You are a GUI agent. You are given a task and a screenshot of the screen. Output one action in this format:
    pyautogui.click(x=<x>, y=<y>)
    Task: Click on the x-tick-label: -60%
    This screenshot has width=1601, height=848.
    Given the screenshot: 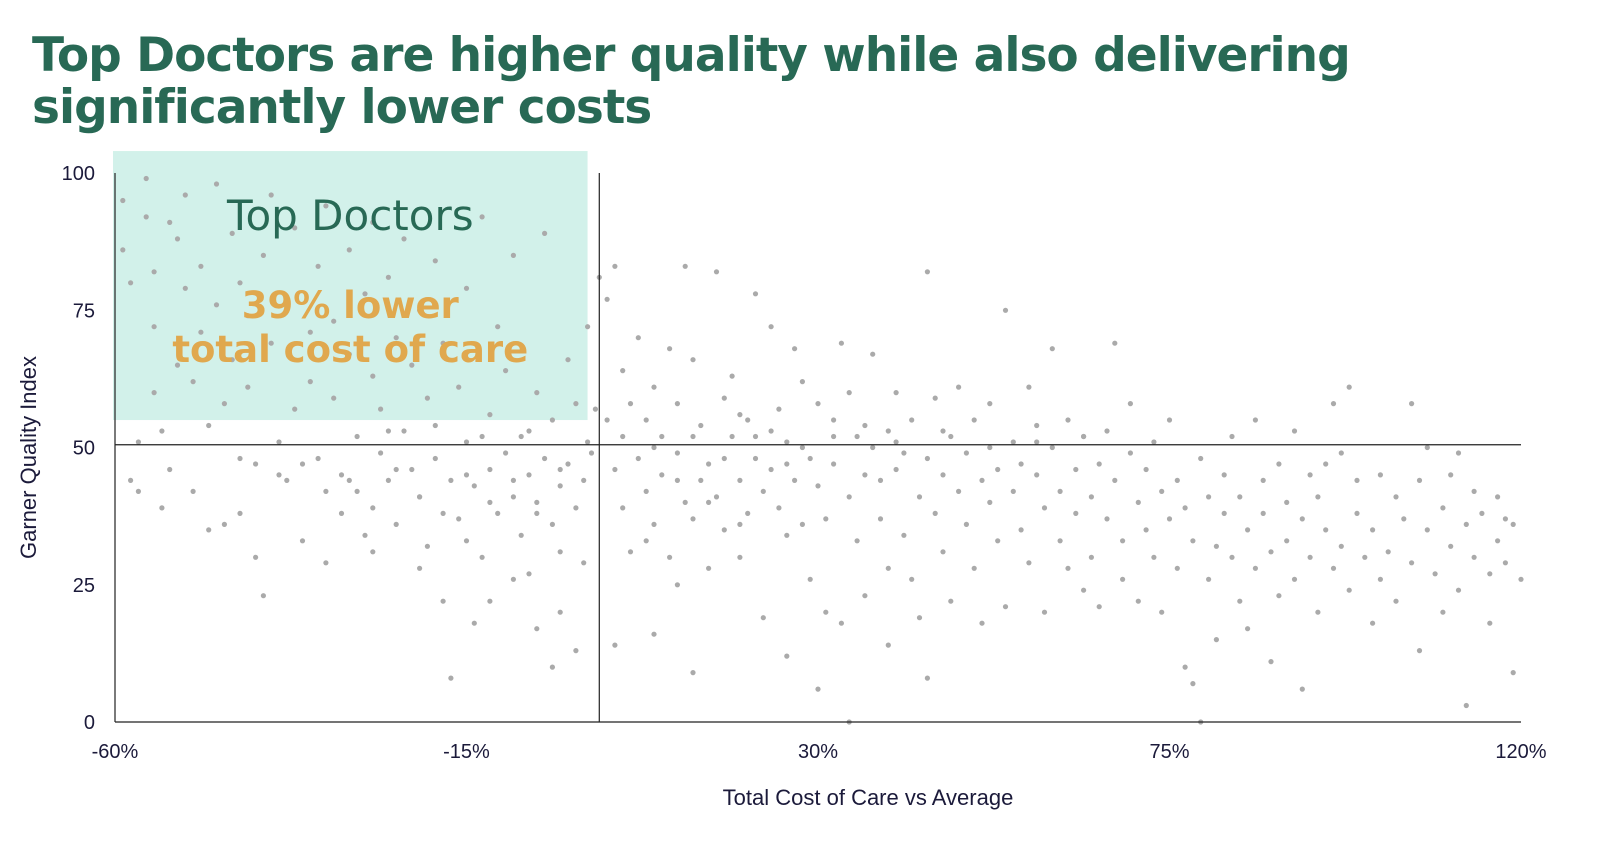 What is the action you would take?
    pyautogui.click(x=115, y=752)
    